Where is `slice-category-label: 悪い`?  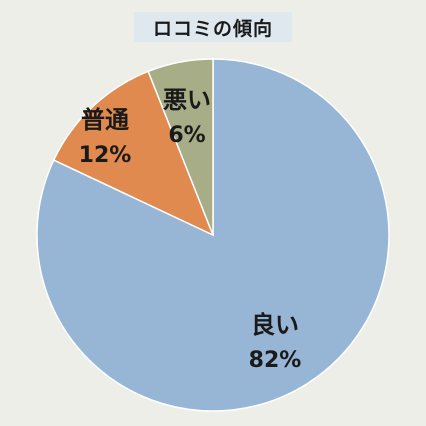
slice-category-label: 悪い is located at coordinates (187, 100).